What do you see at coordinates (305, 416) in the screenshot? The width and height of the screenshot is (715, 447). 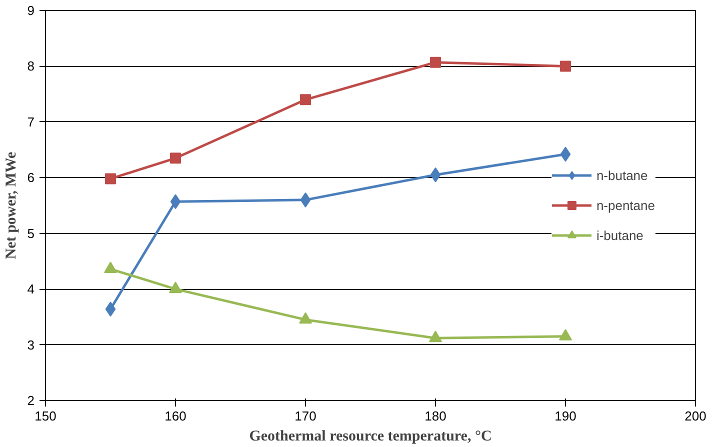 I see `x-tick-label: 170` at bounding box center [305, 416].